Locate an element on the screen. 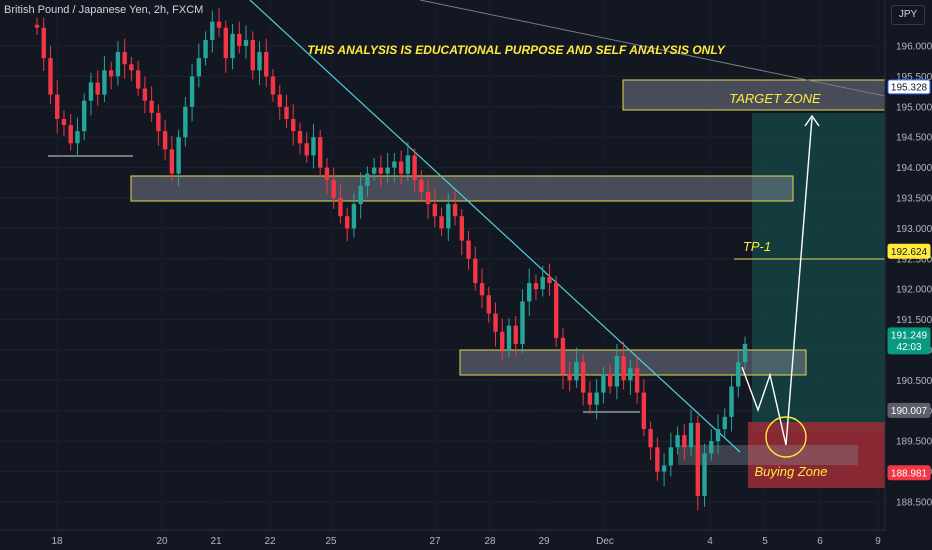 Image resolution: width=932 pixels, height=550 pixels. price-tick: 196.000 is located at coordinates (914, 47).